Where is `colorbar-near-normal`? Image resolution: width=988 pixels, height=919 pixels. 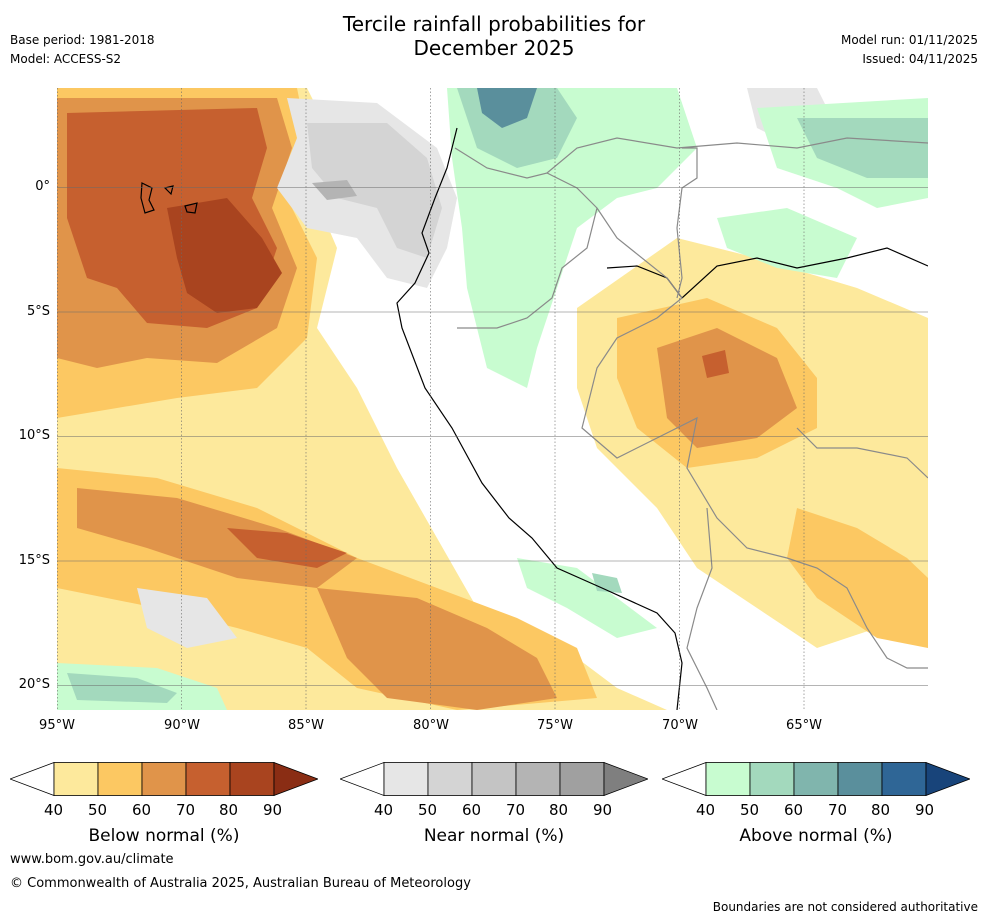
colorbar-near-normal is located at coordinates (494, 779).